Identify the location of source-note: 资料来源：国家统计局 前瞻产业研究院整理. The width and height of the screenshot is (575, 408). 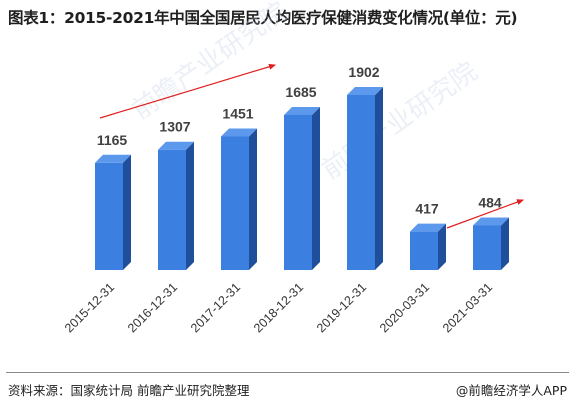
(129, 390).